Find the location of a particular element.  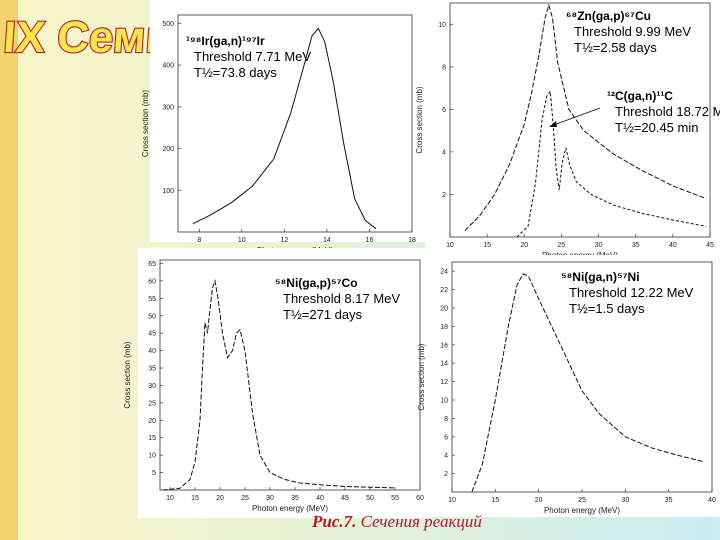

x-tick-label: 12 is located at coordinates (284, 240).